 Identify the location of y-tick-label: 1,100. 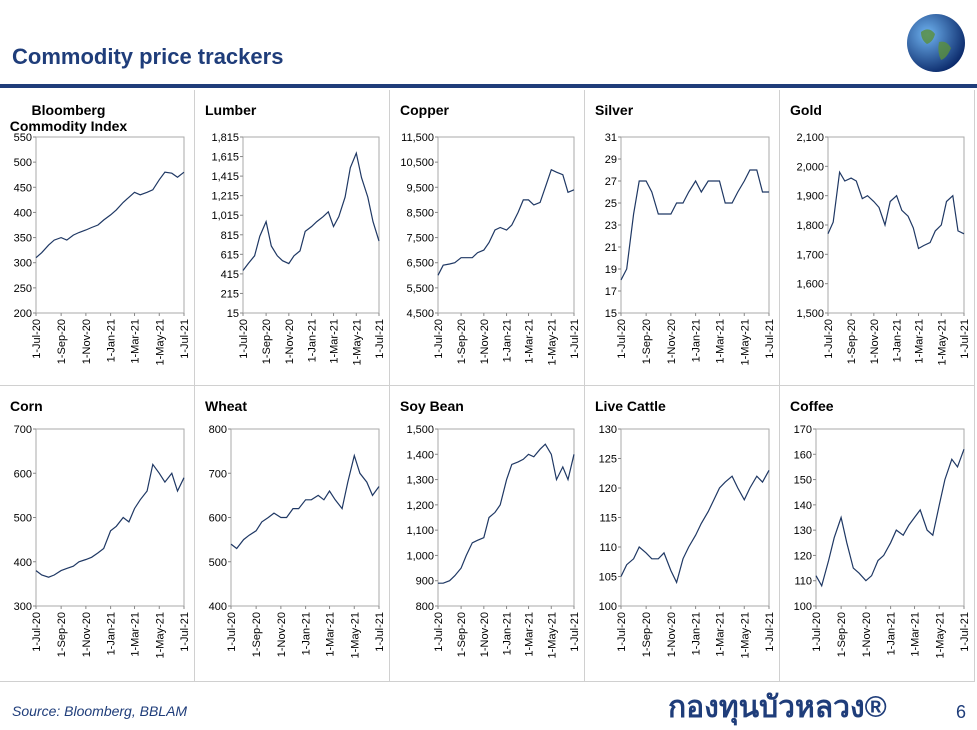
(420, 531).